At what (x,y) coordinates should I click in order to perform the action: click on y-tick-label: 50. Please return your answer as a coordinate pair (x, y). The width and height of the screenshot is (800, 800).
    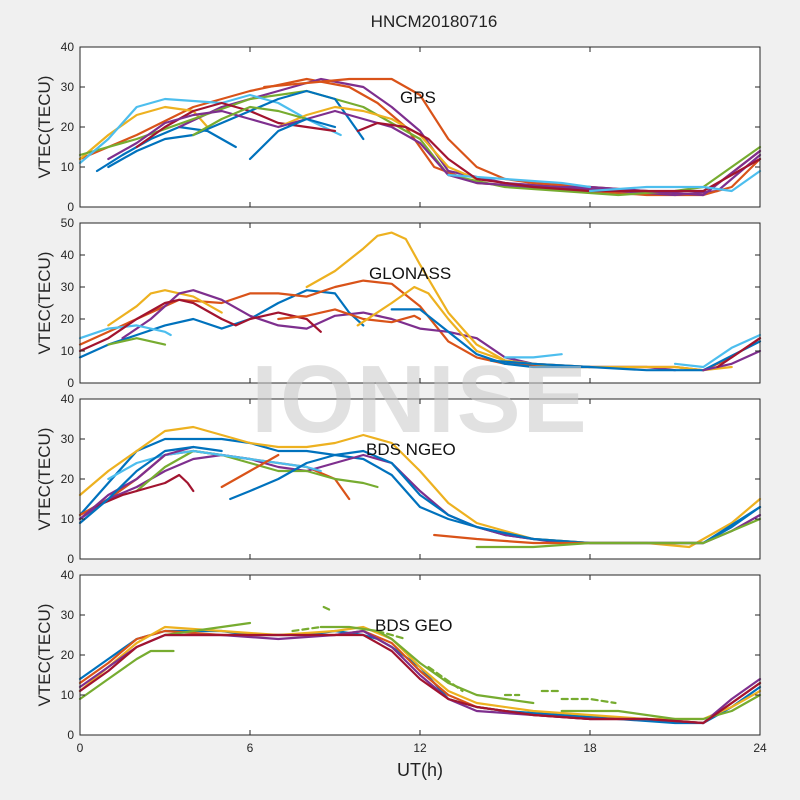
    Looking at the image, I should click on (68, 223).